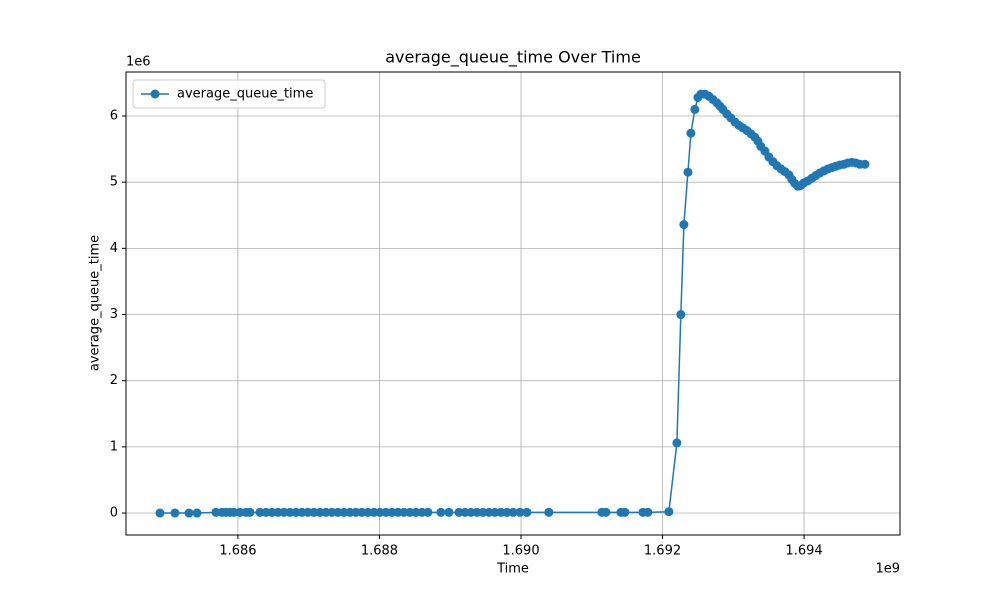  What do you see at coordinates (114, 248) in the screenshot?
I see `y-tick-label: 4` at bounding box center [114, 248].